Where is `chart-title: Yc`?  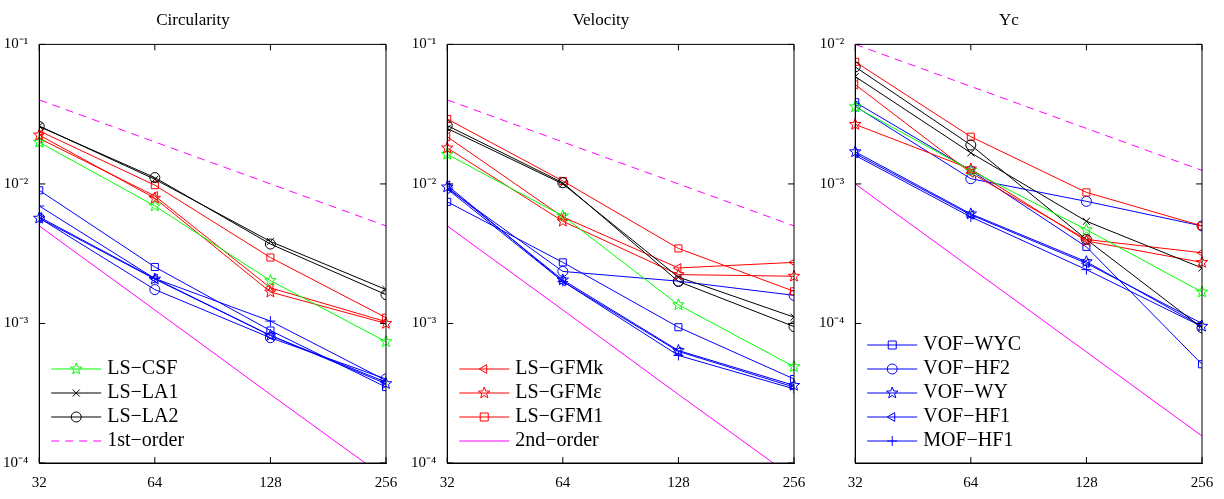
chart-title: Yc is located at coordinates (1009, 19).